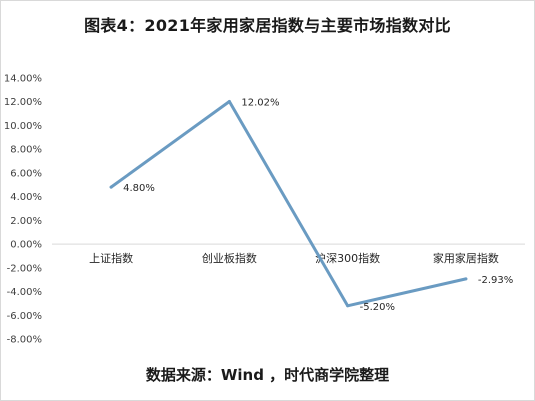 This screenshot has height=401, width=535. I want to click on y-tick-label: 10.00%, so click(23, 126).